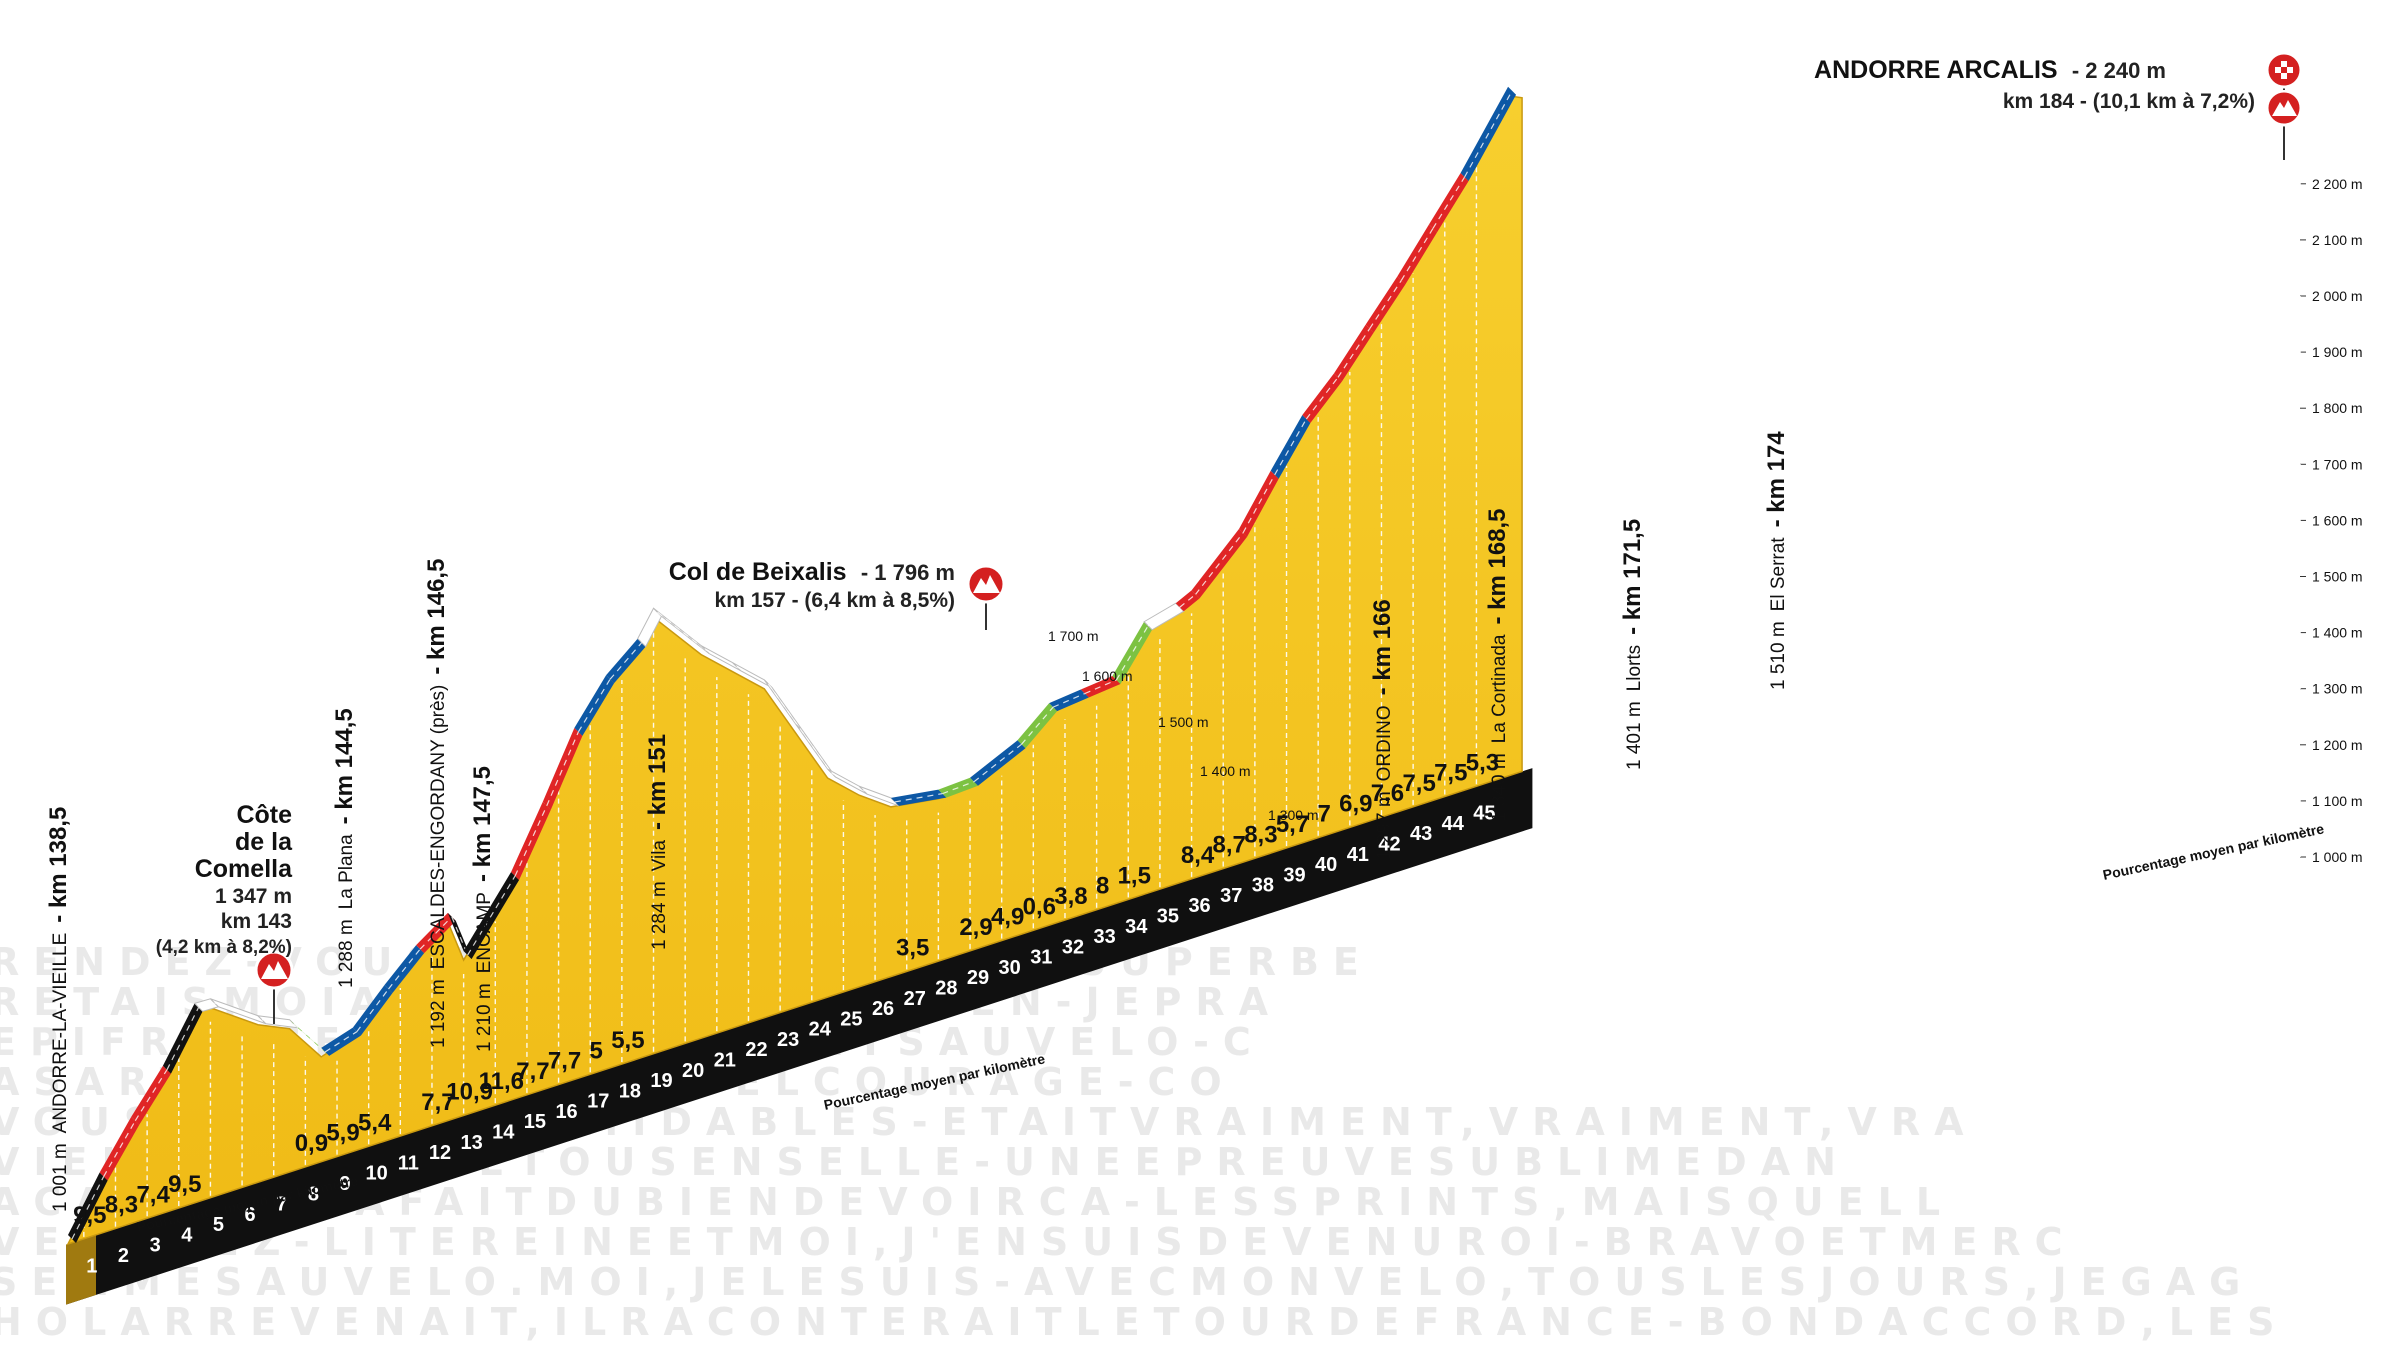  Describe the element at coordinates (659, 915) in the screenshot. I see `waypoint-altitude: 1 284 m` at that location.